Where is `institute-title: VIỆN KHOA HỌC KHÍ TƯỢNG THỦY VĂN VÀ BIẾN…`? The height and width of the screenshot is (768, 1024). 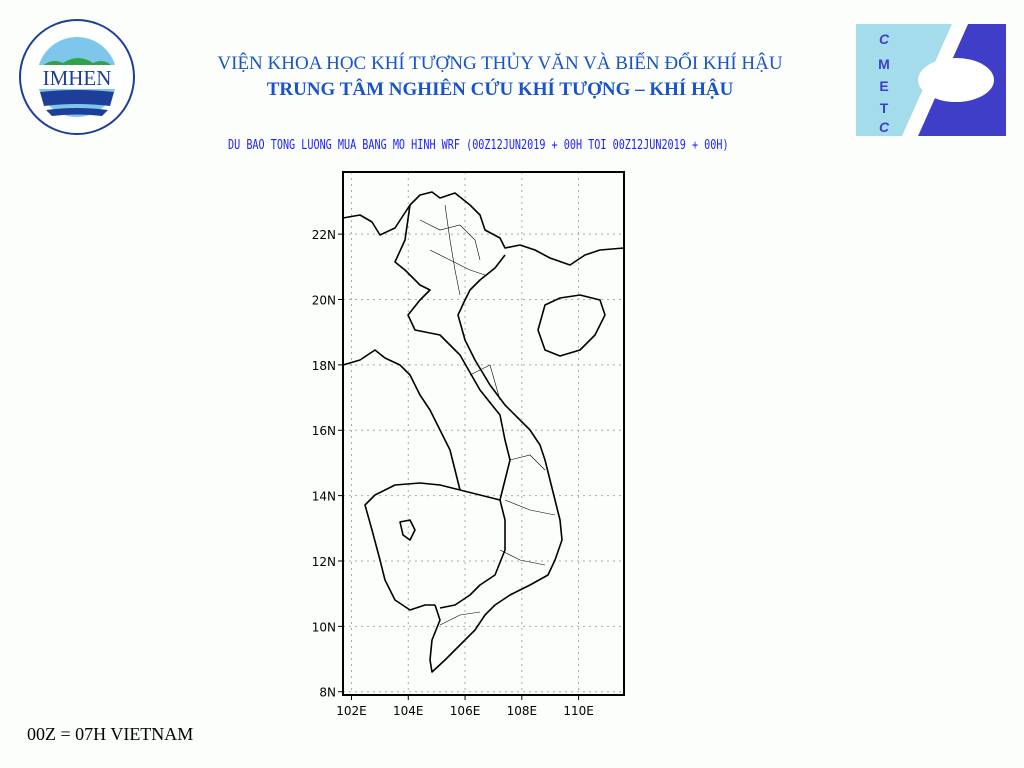 institute-title: VIỆN KHOA HỌC KHÍ TƯỢNG THỦY VĂN VÀ BIẾN… is located at coordinates (500, 63).